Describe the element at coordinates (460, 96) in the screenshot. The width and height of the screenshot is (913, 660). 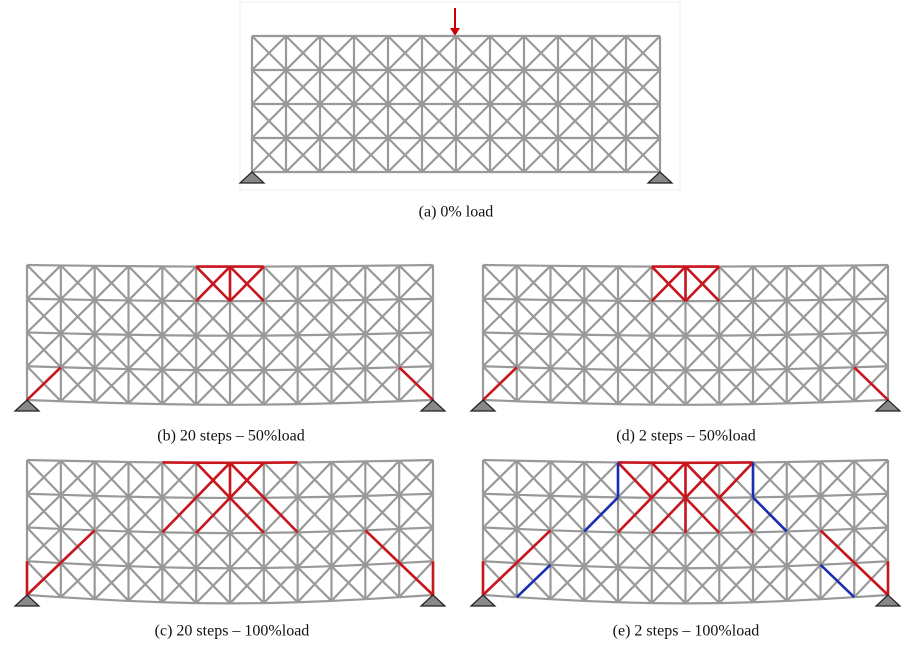
I see `panel-frame` at that location.